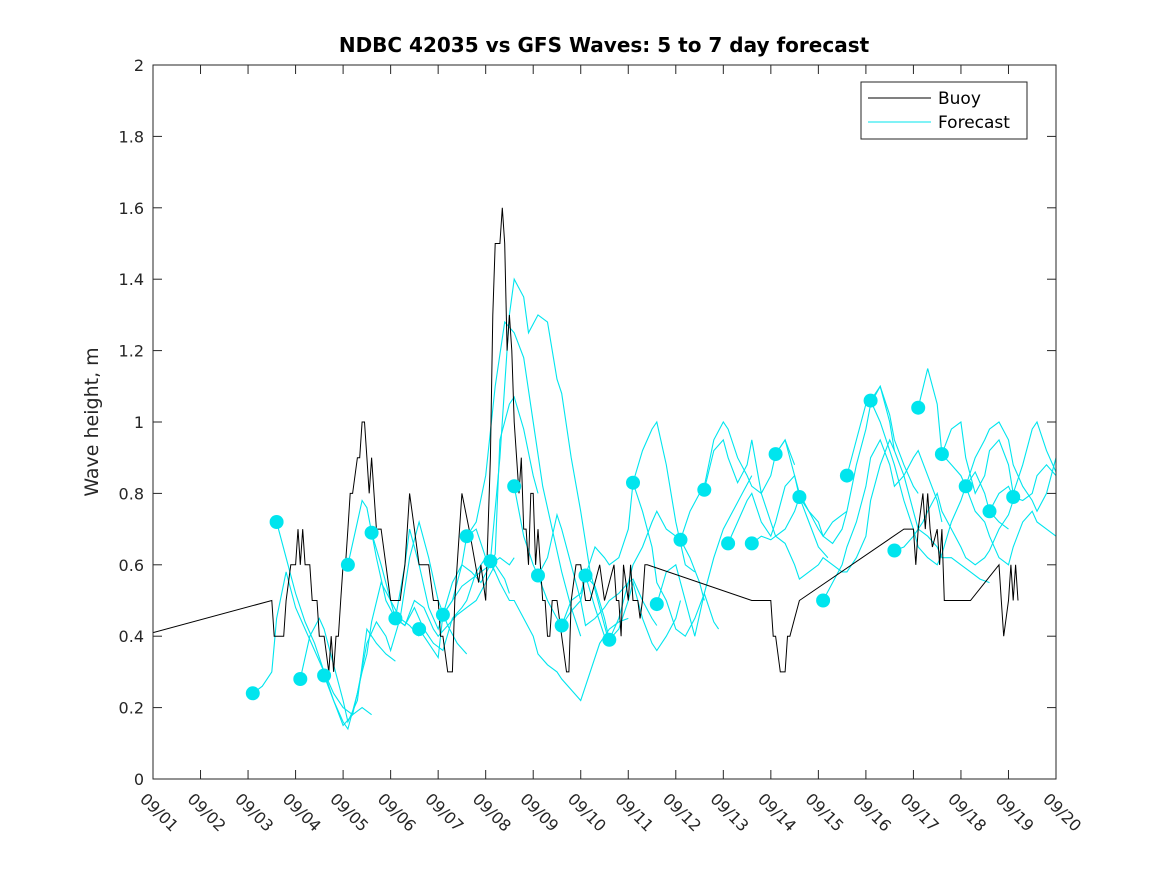  Describe the element at coordinates (959, 99) in the screenshot. I see `legend-label-buoy: Buoy` at that location.